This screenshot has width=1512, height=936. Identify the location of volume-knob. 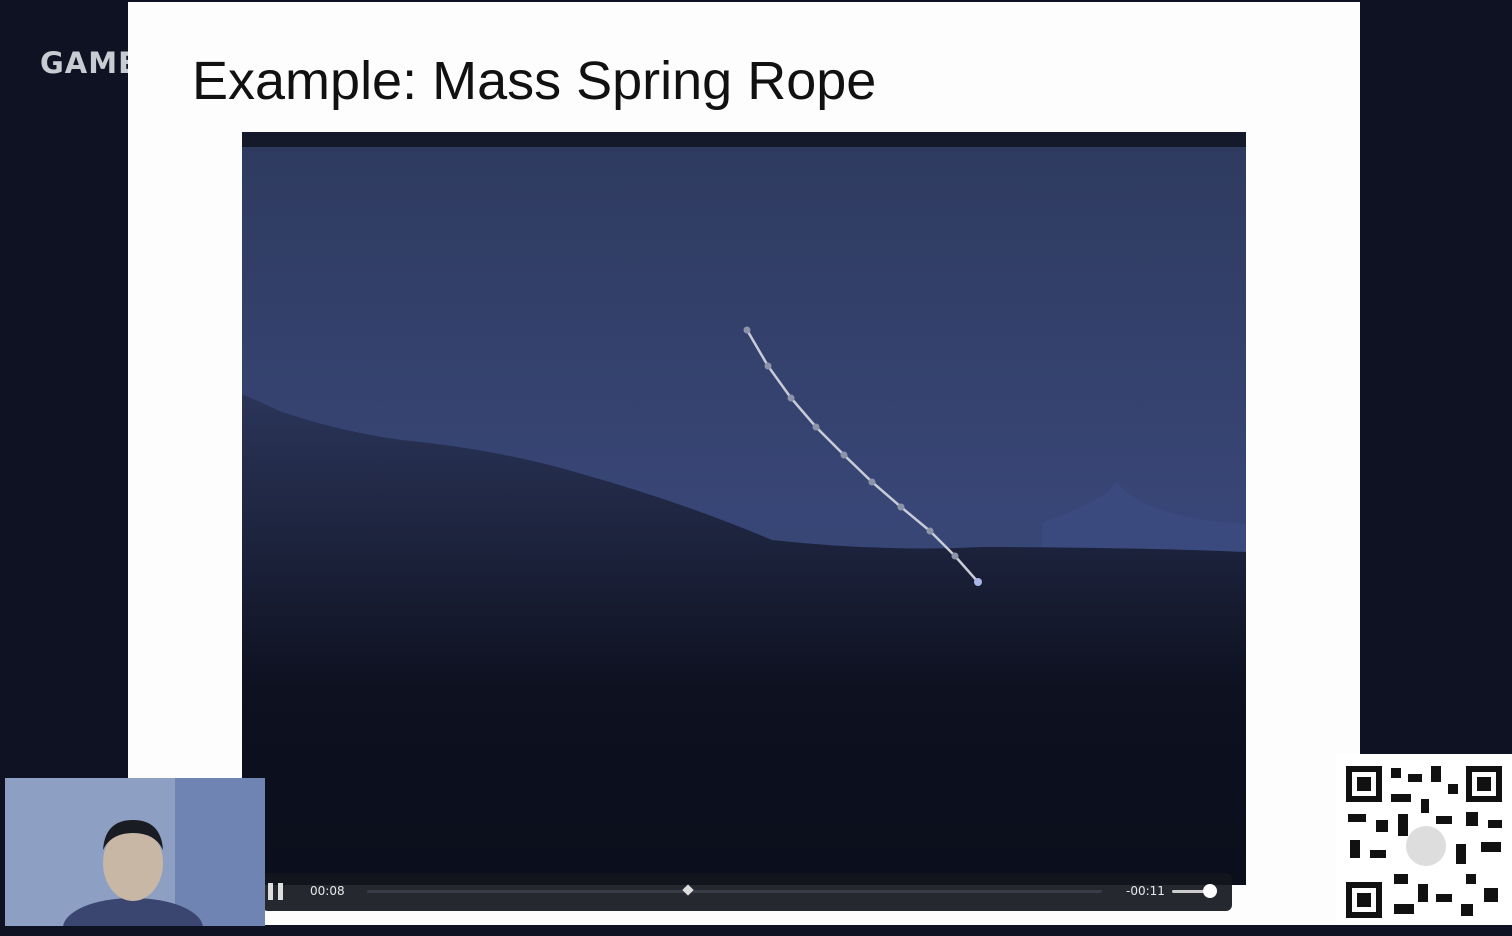
(1210, 891).